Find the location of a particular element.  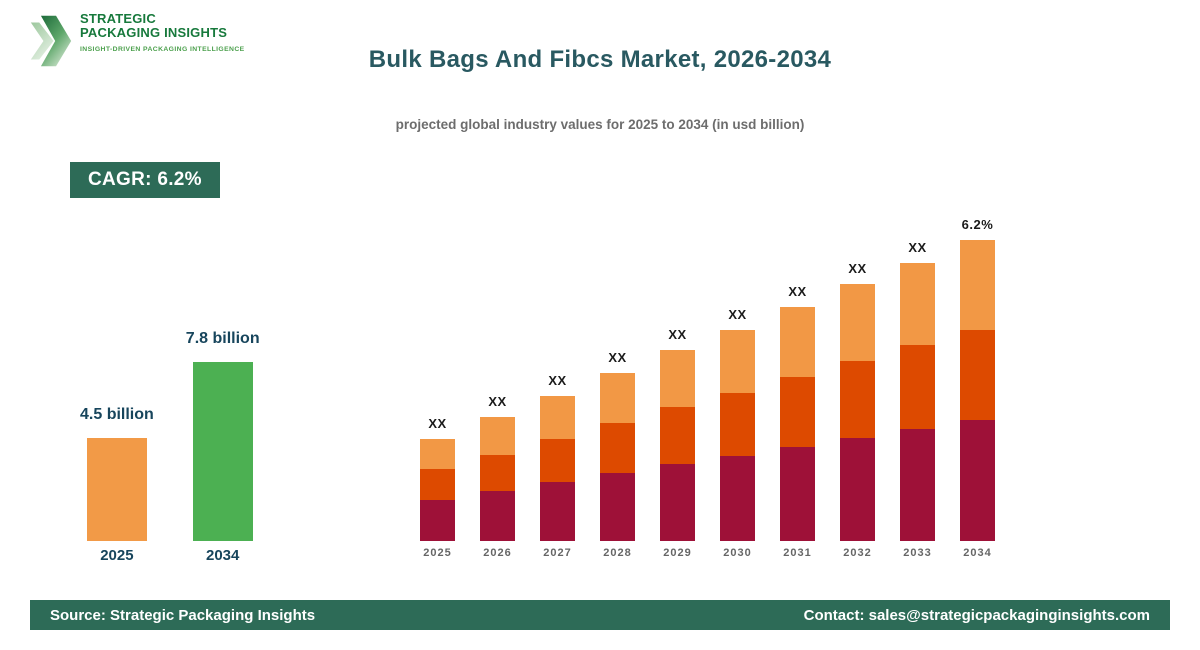

stacked-bar-value-label: 6.2% is located at coordinates (977, 224).